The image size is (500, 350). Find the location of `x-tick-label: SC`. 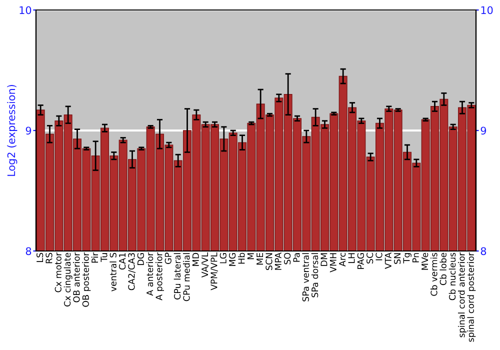

x-tick-label: SC is located at coordinates (370, 258).